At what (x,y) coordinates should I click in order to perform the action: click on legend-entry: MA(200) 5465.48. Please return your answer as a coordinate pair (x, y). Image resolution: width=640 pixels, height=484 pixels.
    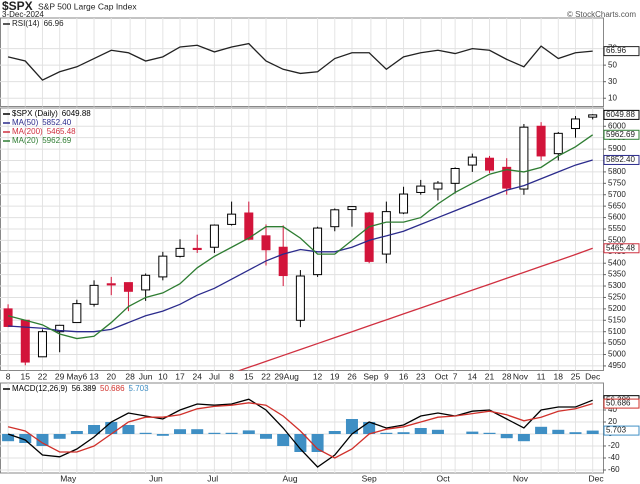
    Looking at the image, I should click on (44, 131).